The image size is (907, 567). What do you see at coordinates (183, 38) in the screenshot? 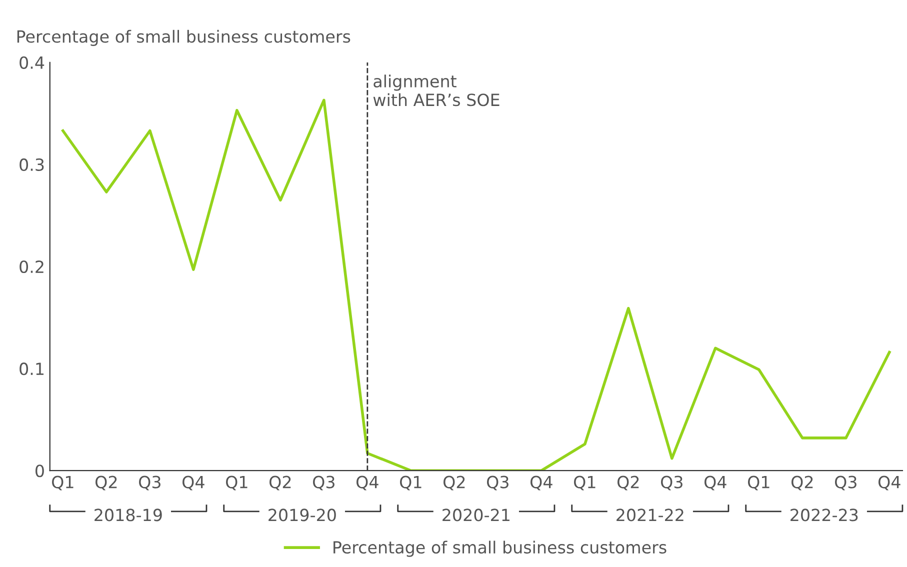
I see `y-axis-title: Percentage of small business customers` at bounding box center [183, 38].